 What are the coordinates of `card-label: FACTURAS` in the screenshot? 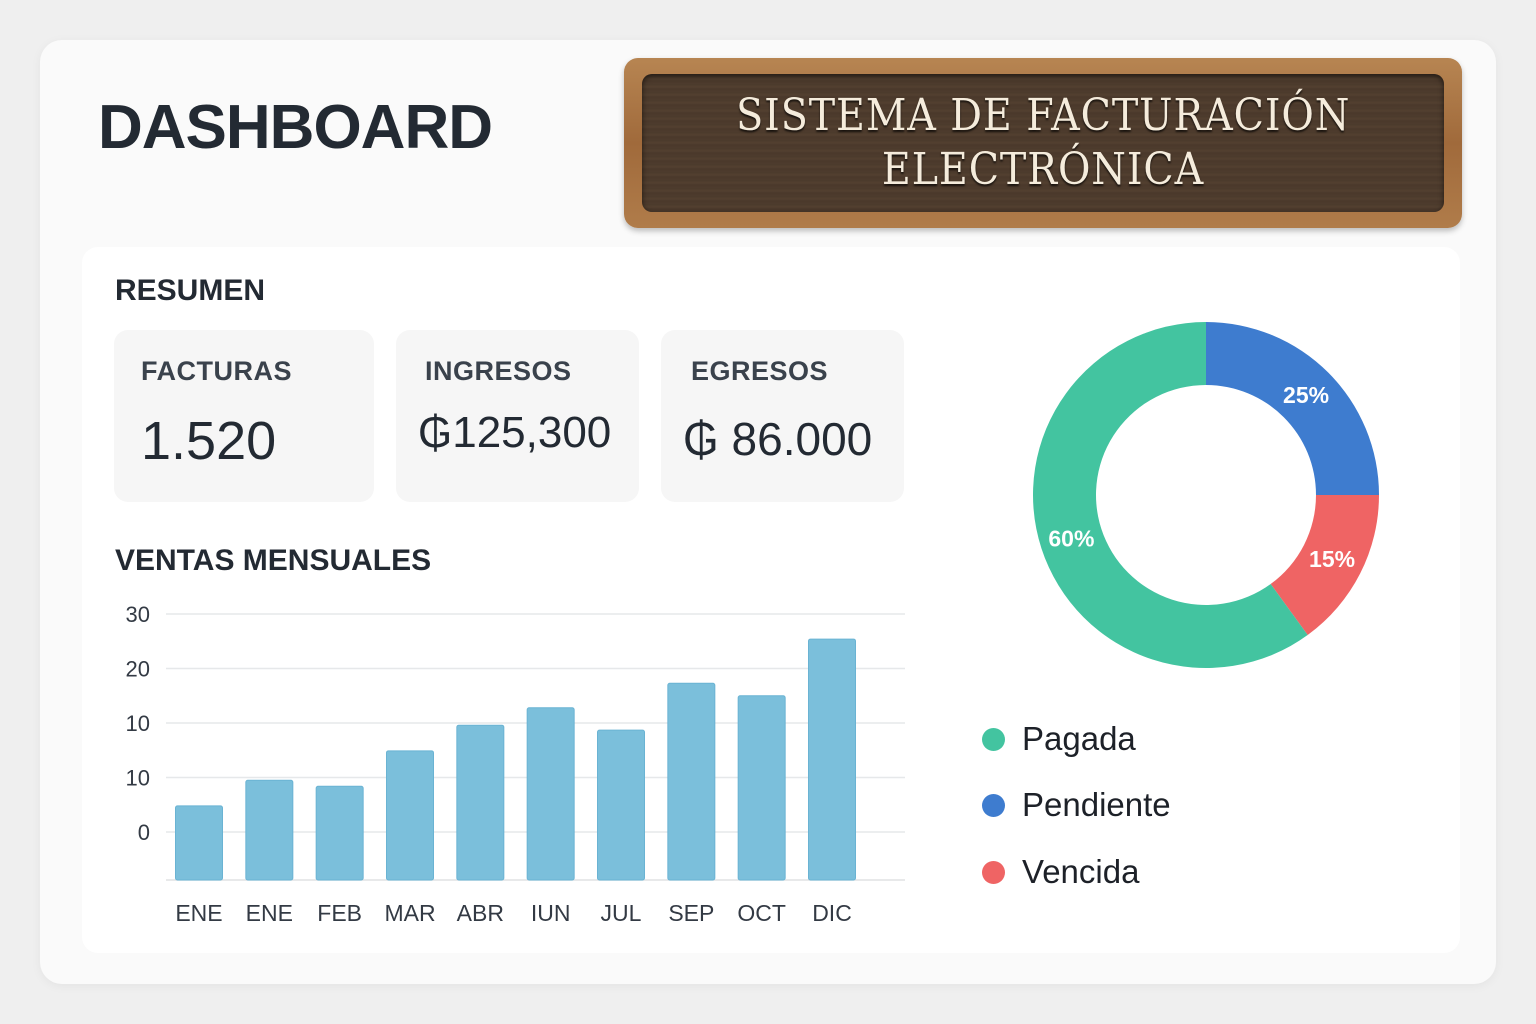 It's located at (216, 371).